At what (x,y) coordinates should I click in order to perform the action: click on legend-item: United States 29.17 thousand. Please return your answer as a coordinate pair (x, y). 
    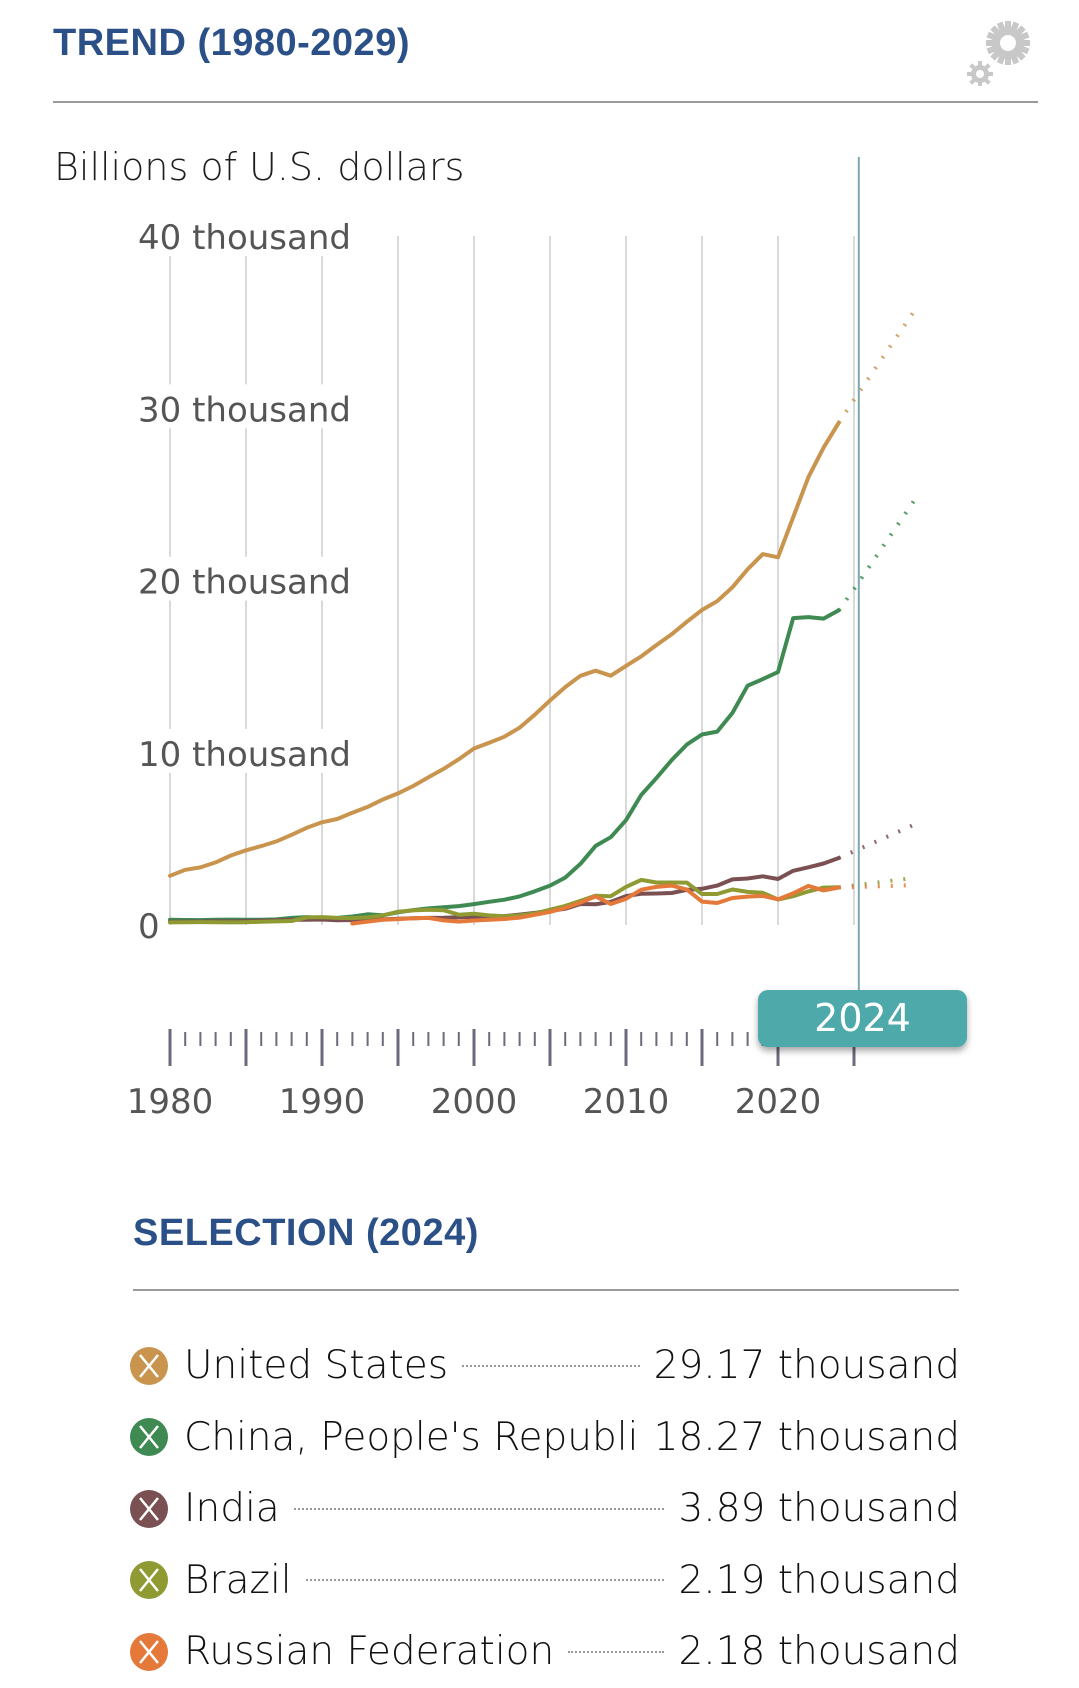
    Looking at the image, I should click on (545, 1366).